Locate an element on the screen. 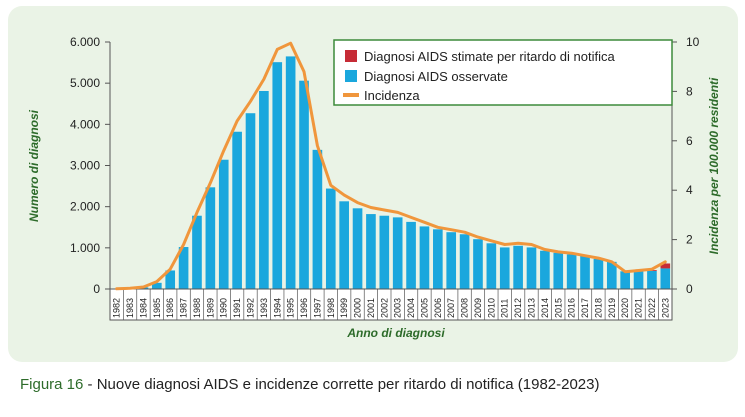  bar-observed-1986 is located at coordinates (170, 279).